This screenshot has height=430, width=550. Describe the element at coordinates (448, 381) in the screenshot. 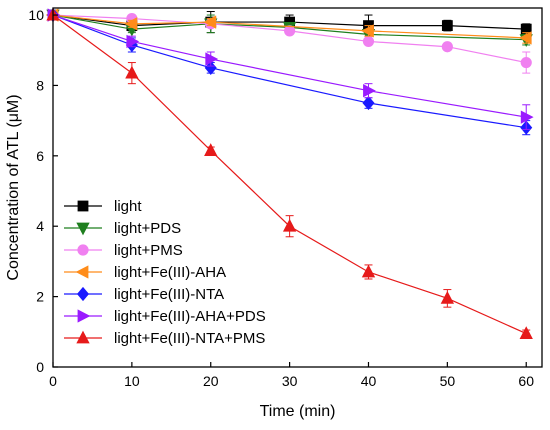

I see `x-tick-label: 50` at that location.